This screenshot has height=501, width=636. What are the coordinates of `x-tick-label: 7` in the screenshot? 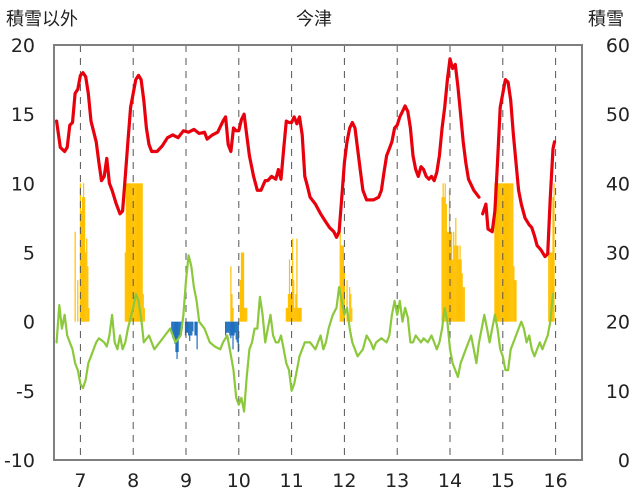 It's located at (80, 481).